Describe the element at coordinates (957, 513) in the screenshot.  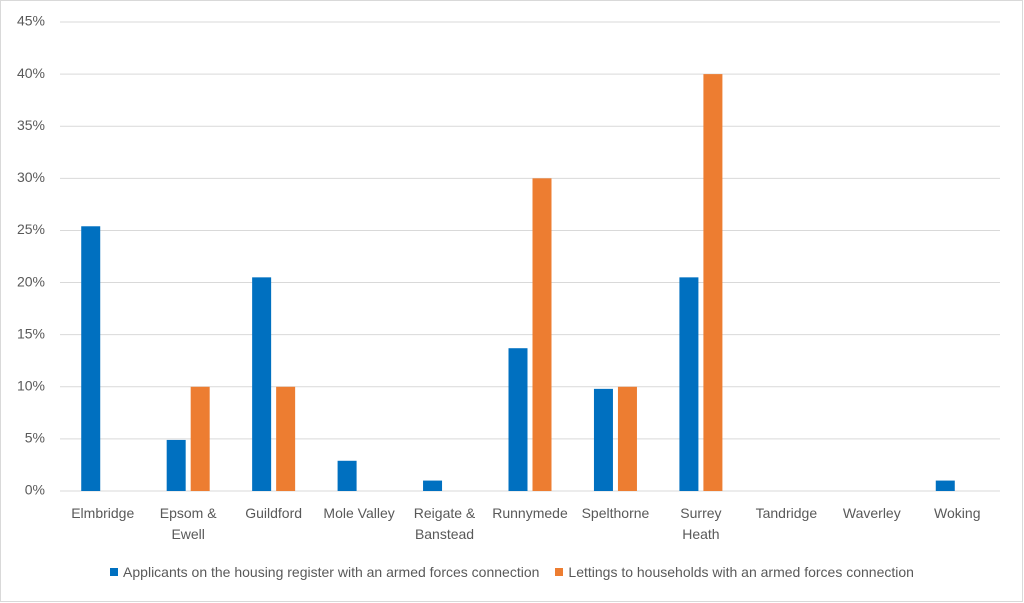
I see `x-tick-label: Woking` at that location.